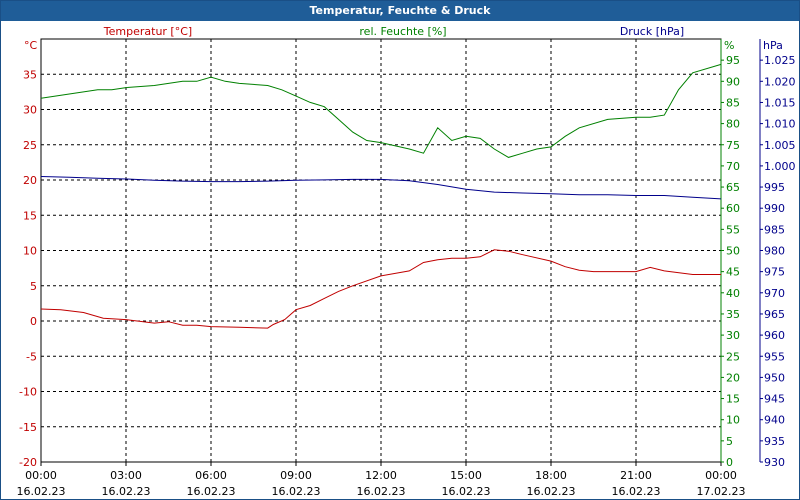 The height and width of the screenshot is (500, 800). What do you see at coordinates (733, 356) in the screenshot?
I see `humidity-tick-label: 25` at bounding box center [733, 356].